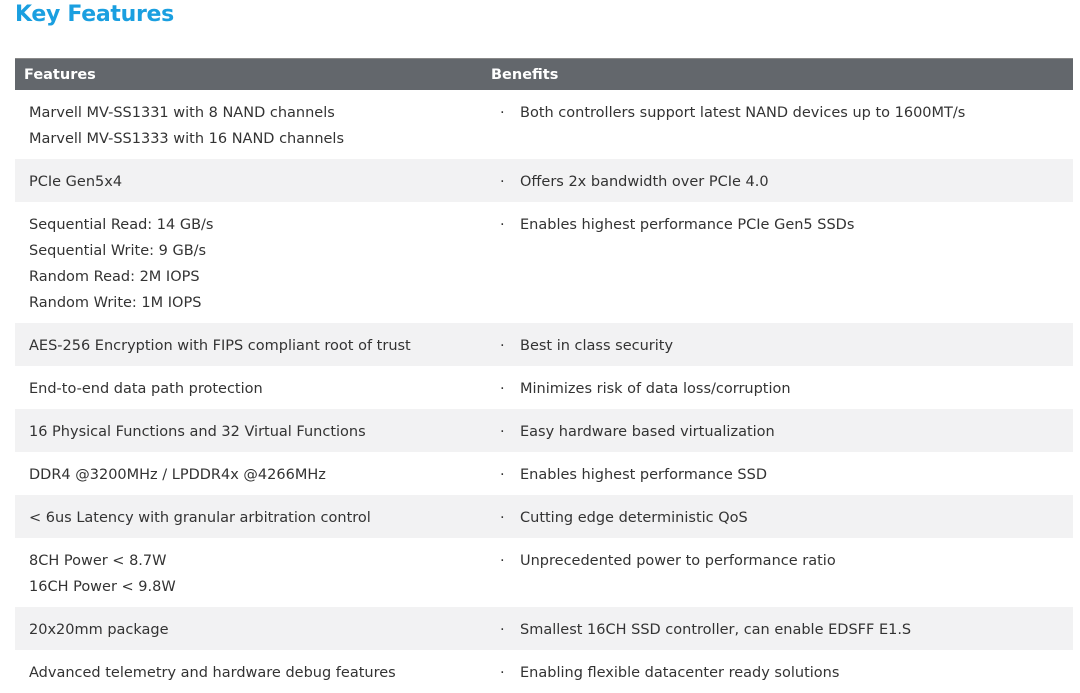 The image size is (1080, 693). I want to click on benefit-text: Easy hardware based virtualization, so click(647, 432).